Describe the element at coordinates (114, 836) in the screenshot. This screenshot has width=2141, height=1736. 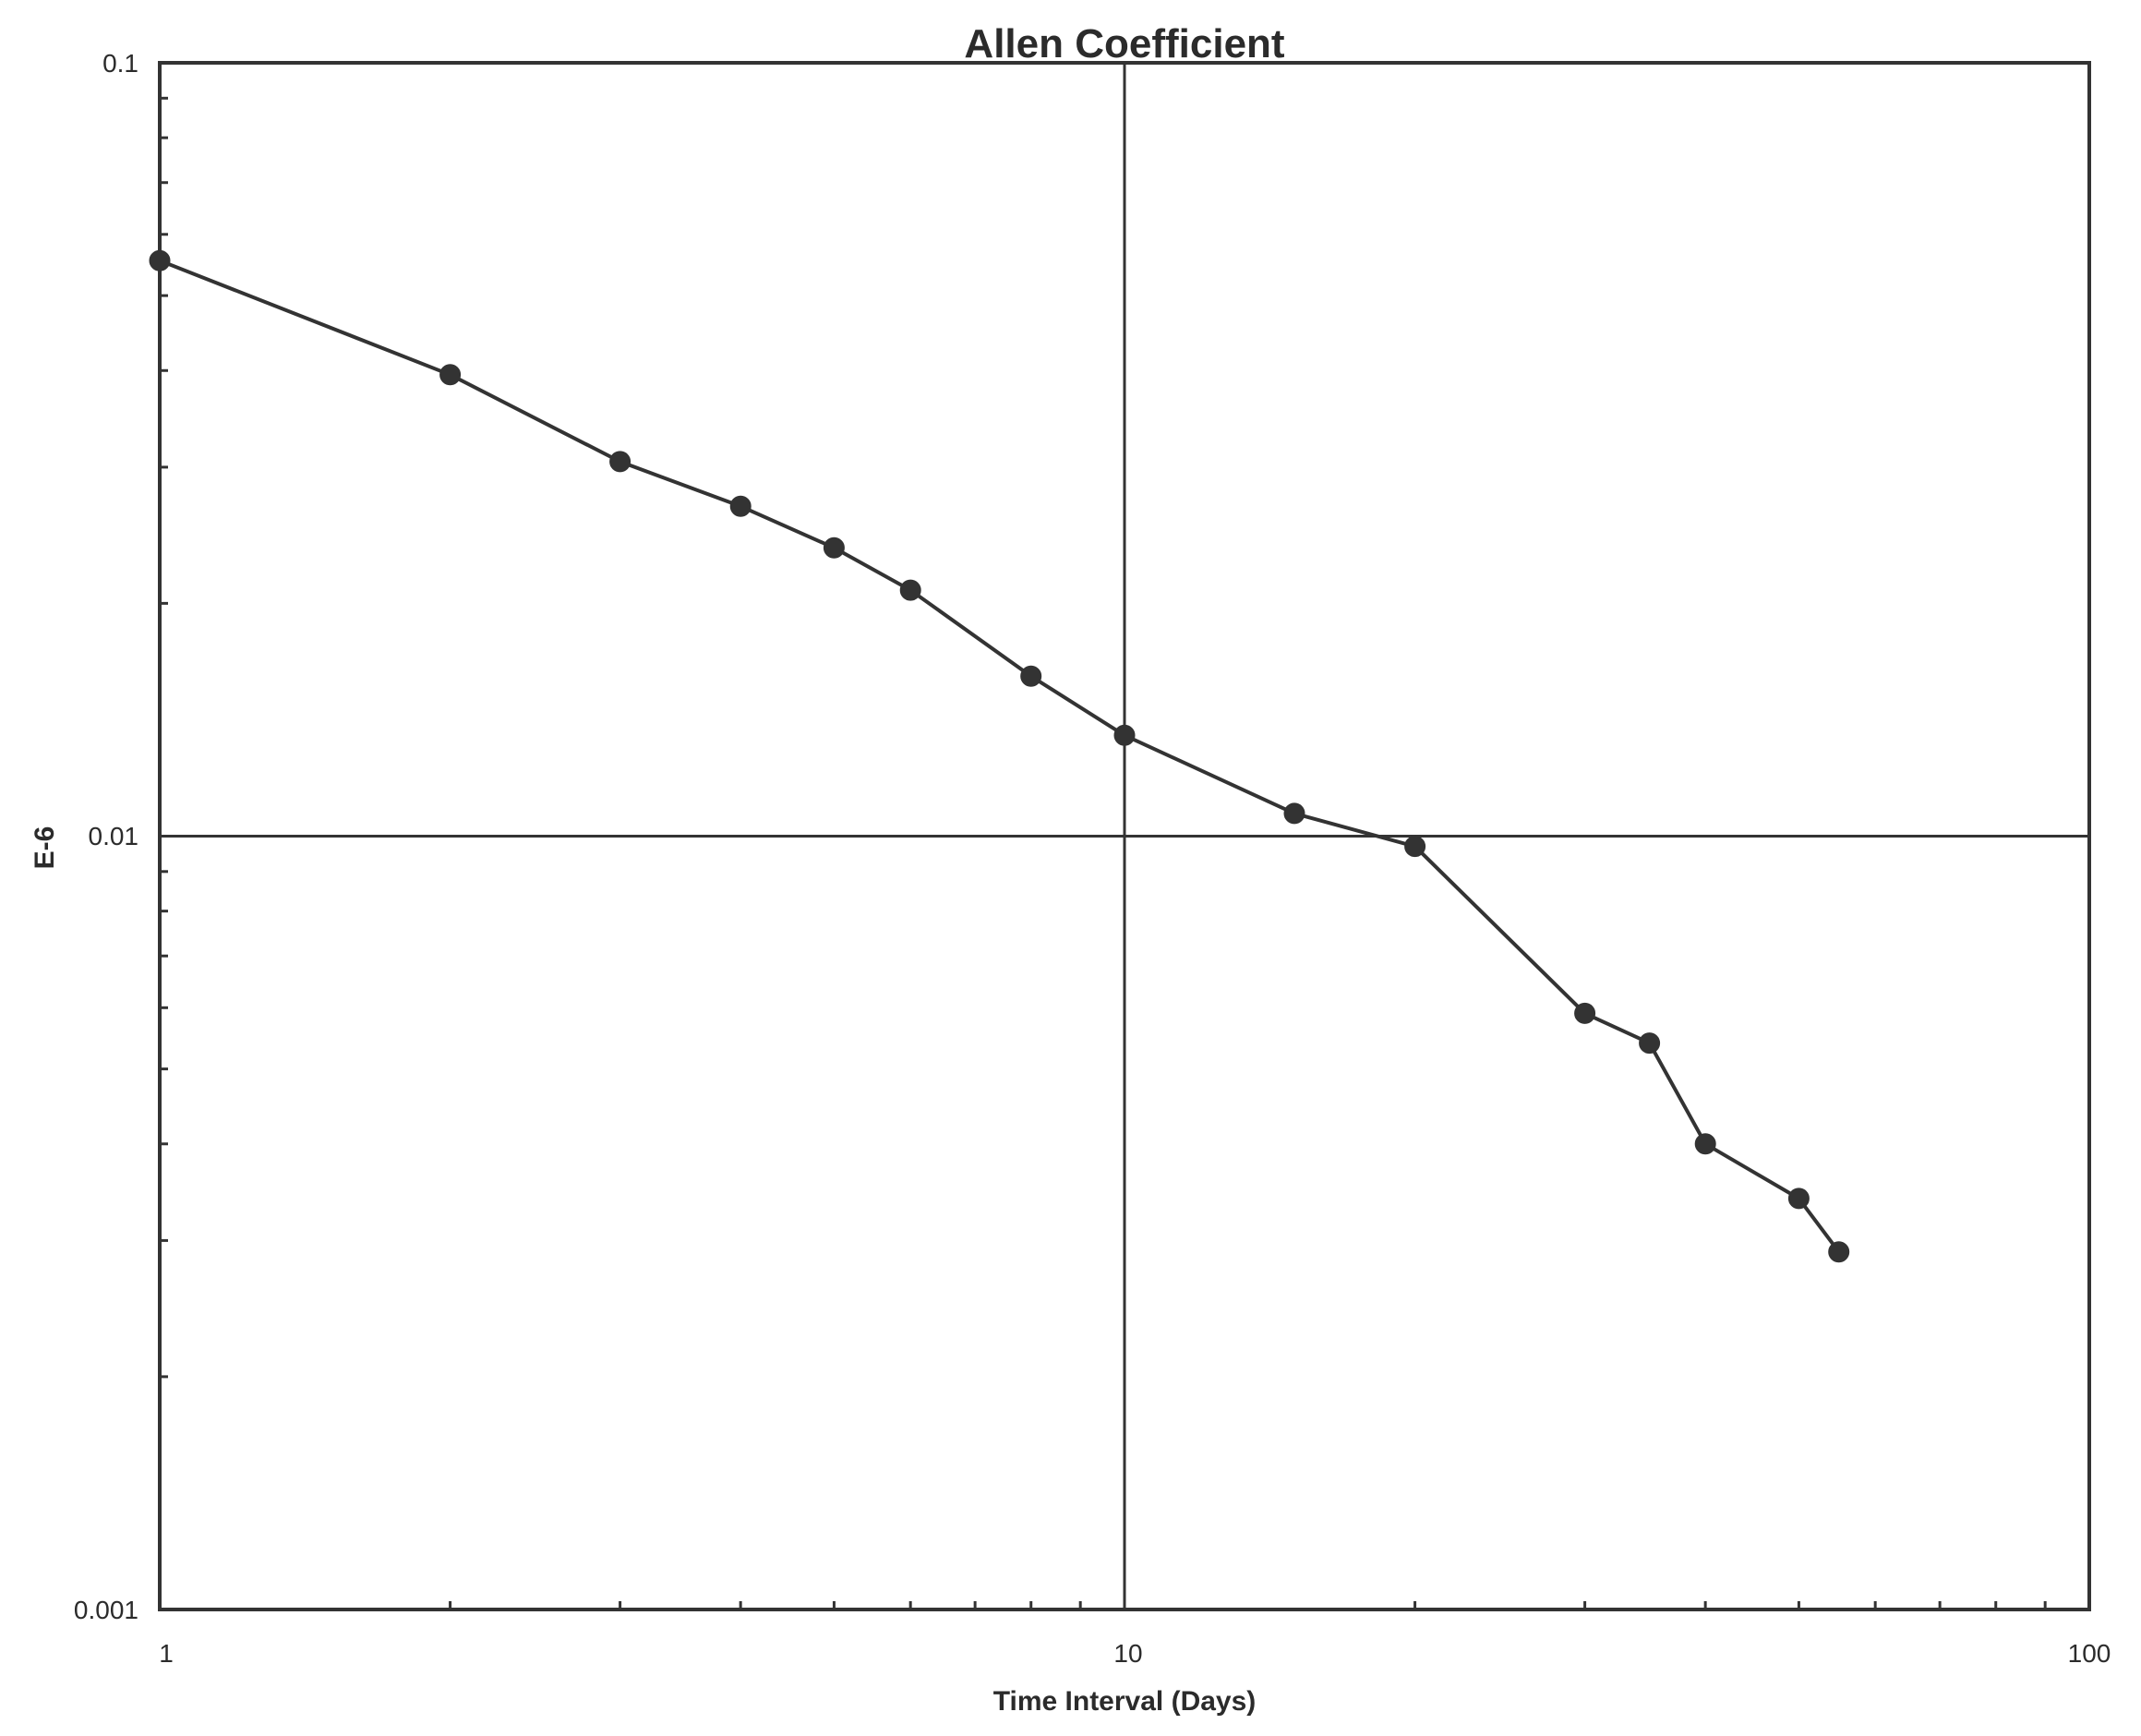
I see `y-tick-label-middle: 0.01` at that location.